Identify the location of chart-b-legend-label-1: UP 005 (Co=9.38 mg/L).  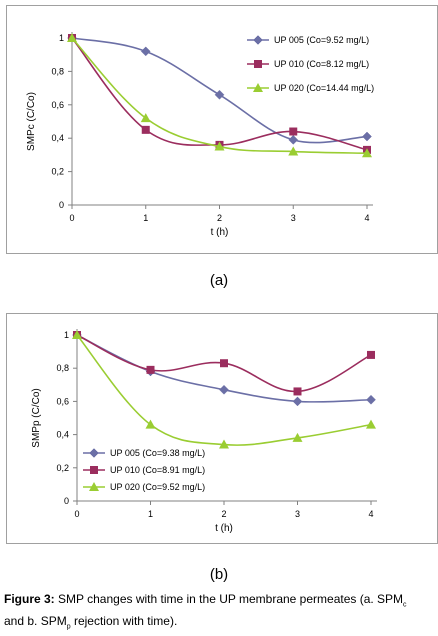
(157, 453).